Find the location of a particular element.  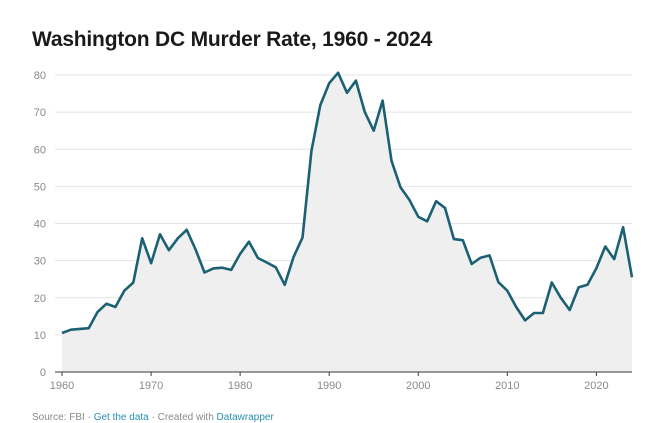

y-tick-label: 70 is located at coordinates (40, 113).